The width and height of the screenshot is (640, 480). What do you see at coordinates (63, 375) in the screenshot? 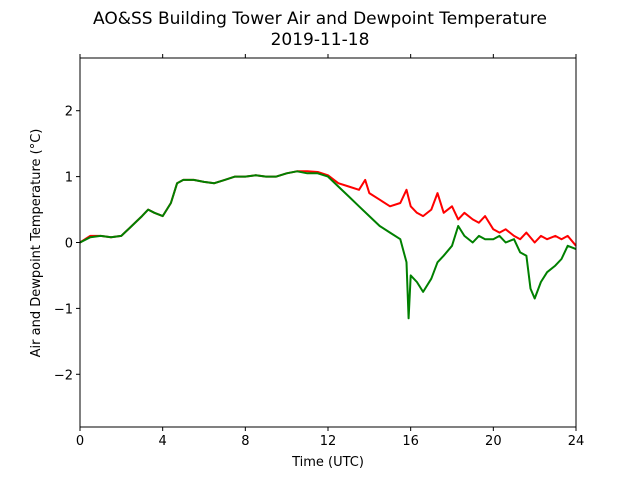
I see `y-tick-label: −2` at bounding box center [63, 375].